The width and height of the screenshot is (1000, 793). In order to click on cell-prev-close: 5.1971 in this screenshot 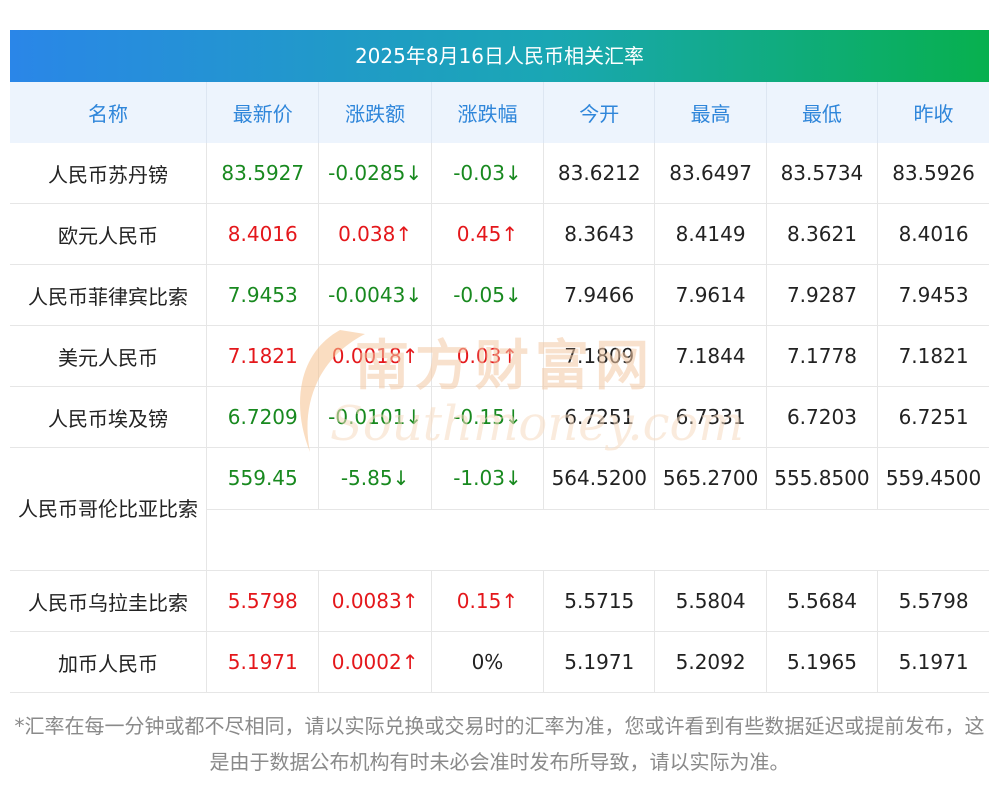, I will do `click(933, 662)`.